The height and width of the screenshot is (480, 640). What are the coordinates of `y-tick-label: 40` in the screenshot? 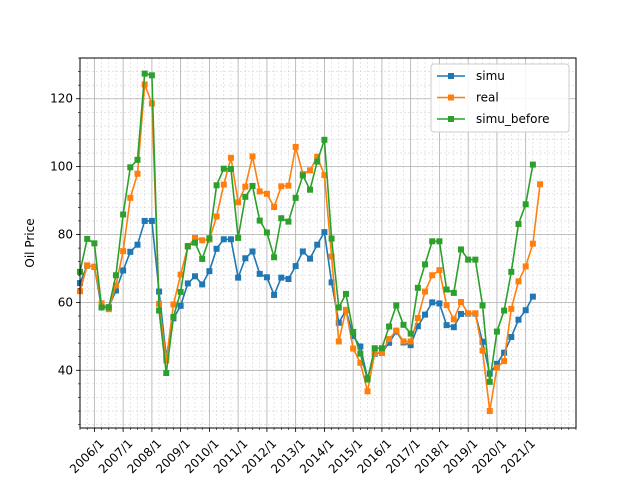 It's located at (65, 370).